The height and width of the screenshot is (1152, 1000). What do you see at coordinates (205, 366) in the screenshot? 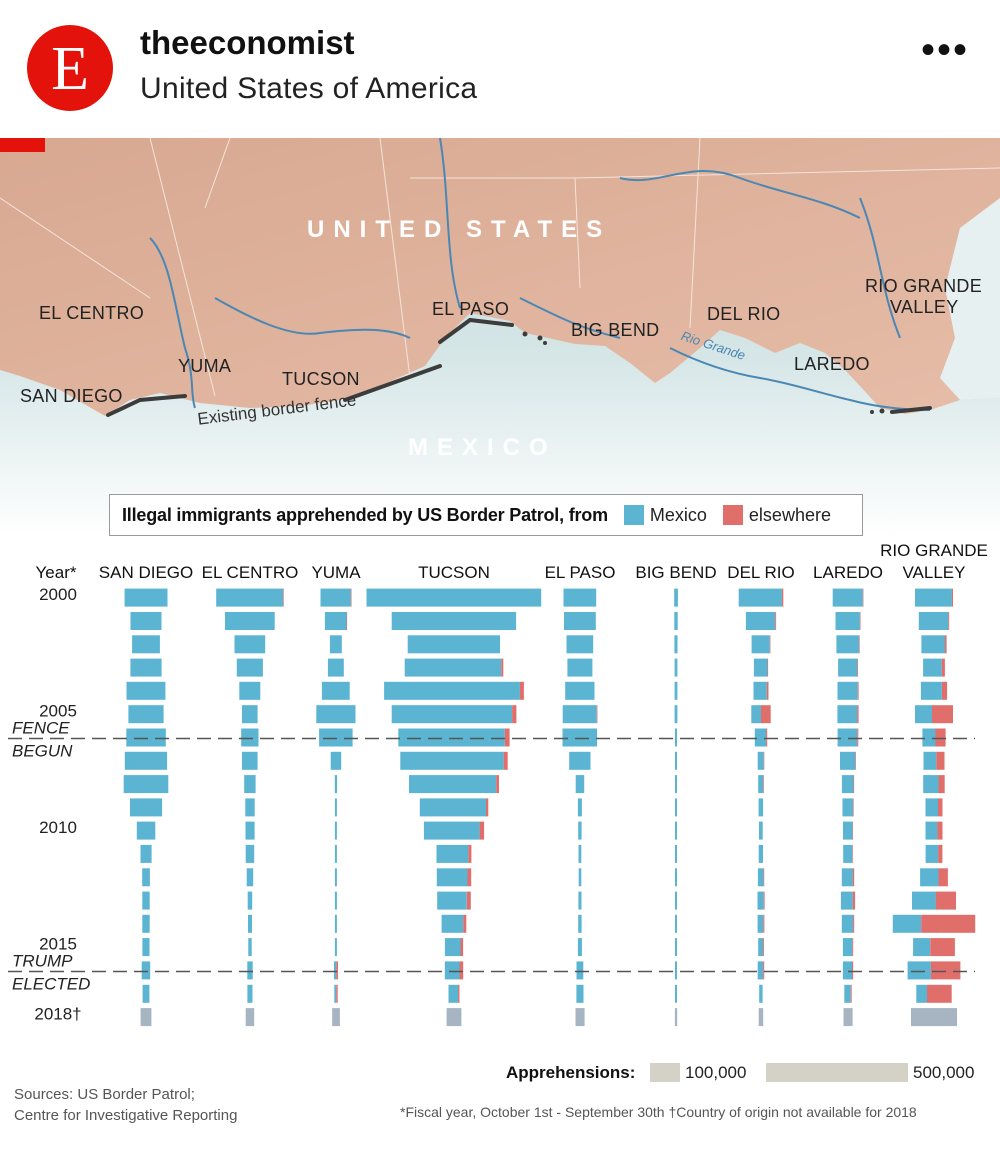
I see `map-label-yuma: YUMA` at bounding box center [205, 366].